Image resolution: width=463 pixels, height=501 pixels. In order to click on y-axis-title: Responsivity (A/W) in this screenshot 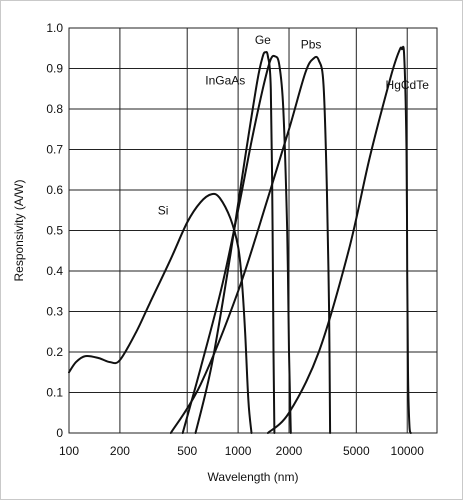, I will do `click(19, 230)`.